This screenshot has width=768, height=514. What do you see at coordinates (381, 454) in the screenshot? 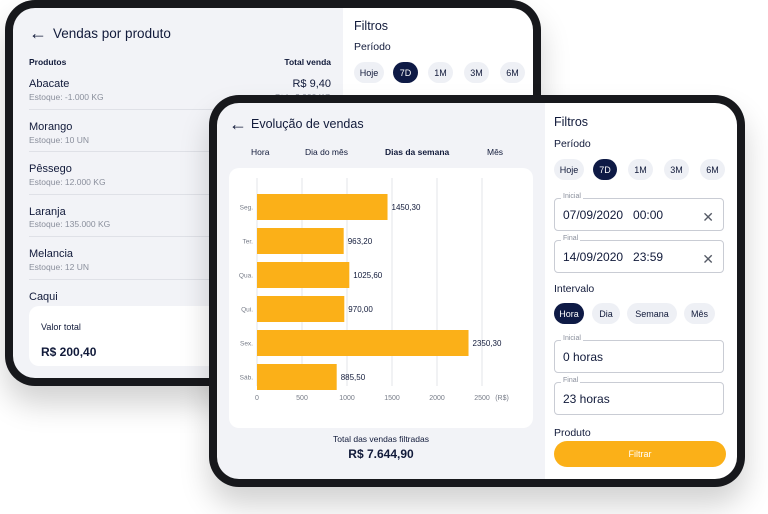
I see `filtered-total-value: R$ 7.644,90` at bounding box center [381, 454].